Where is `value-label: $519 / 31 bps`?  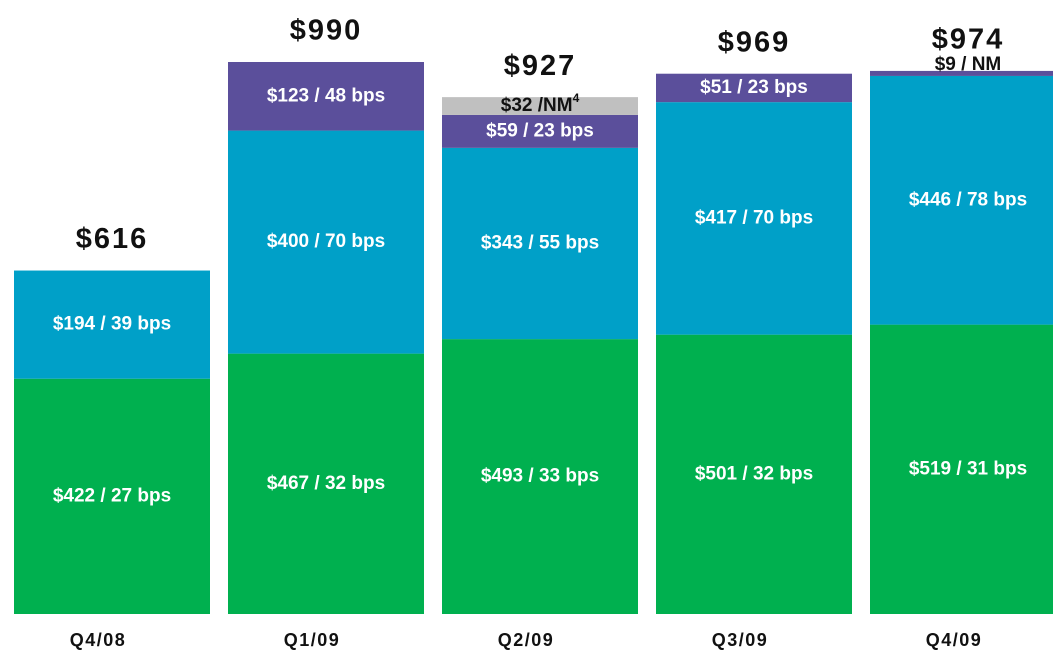
value-label: $519 / 31 bps is located at coordinates (968, 468).